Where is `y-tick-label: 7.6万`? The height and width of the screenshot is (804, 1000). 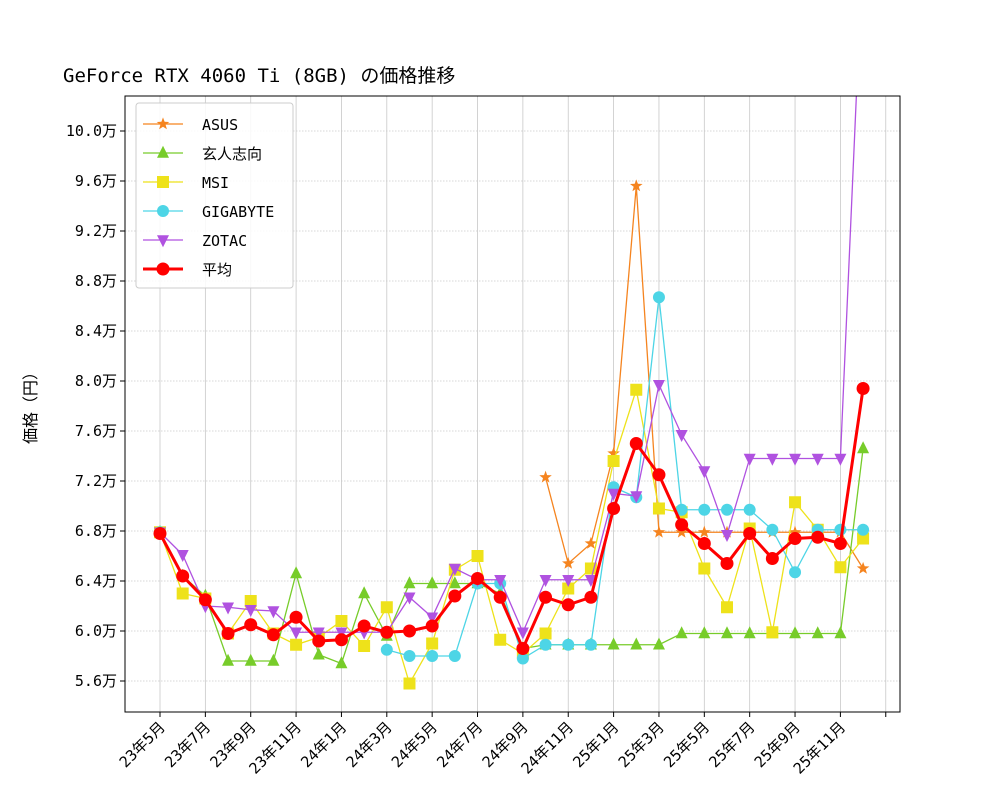 y-tick-label: 7.6万 is located at coordinates (96, 431).